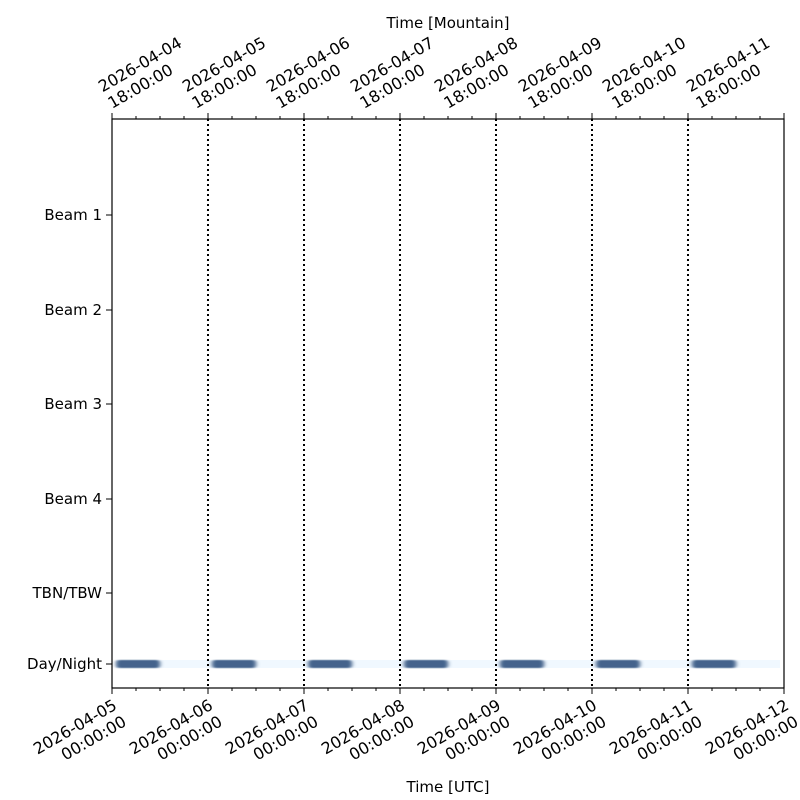  What do you see at coordinates (64, 664) in the screenshot?
I see `y-tick-label: Day/Night` at bounding box center [64, 664].